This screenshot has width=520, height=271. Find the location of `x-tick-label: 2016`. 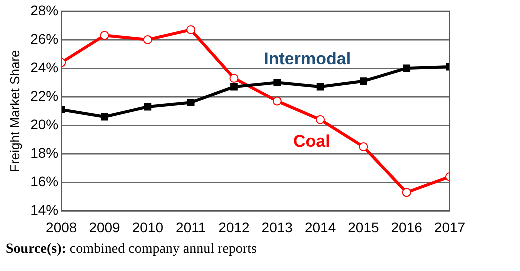

x-tick-label: 2016 is located at coordinates (407, 227).